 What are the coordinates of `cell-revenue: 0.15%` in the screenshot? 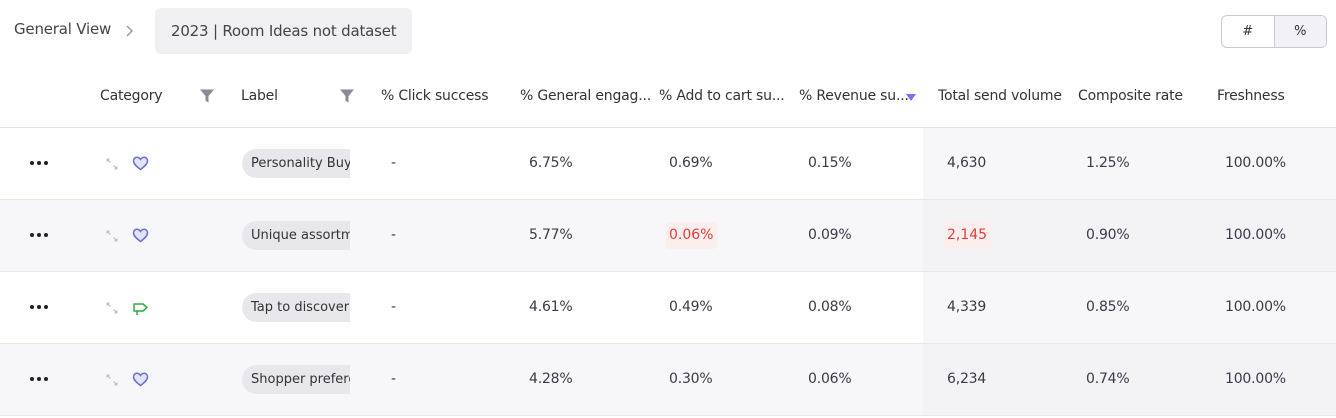 It's located at (830, 163).